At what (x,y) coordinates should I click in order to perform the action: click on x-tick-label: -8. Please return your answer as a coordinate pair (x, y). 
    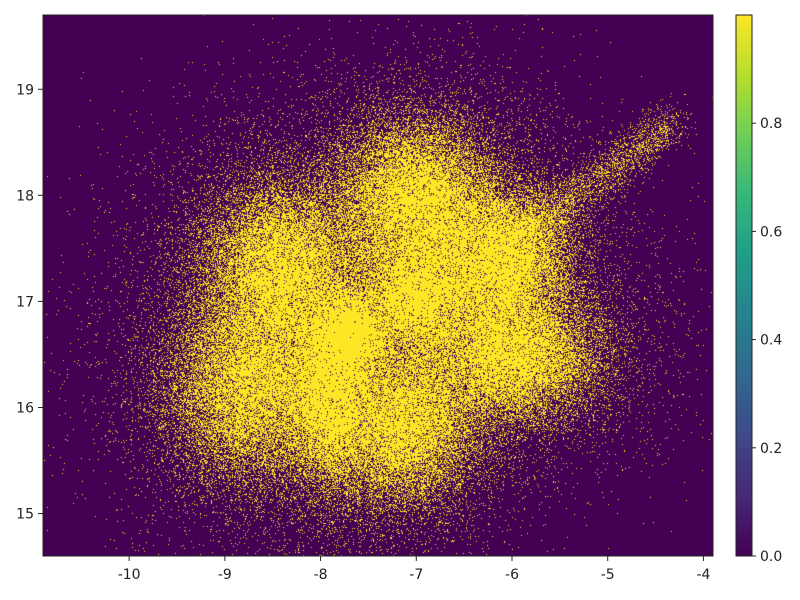
    Looking at the image, I should click on (321, 575).